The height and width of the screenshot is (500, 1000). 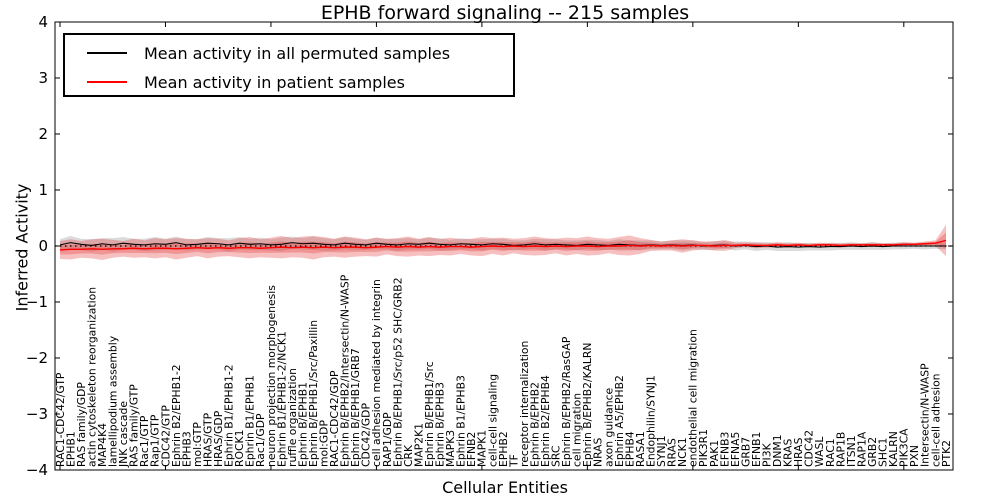 I want to click on patient-mean-line, so click(x=503, y=245).